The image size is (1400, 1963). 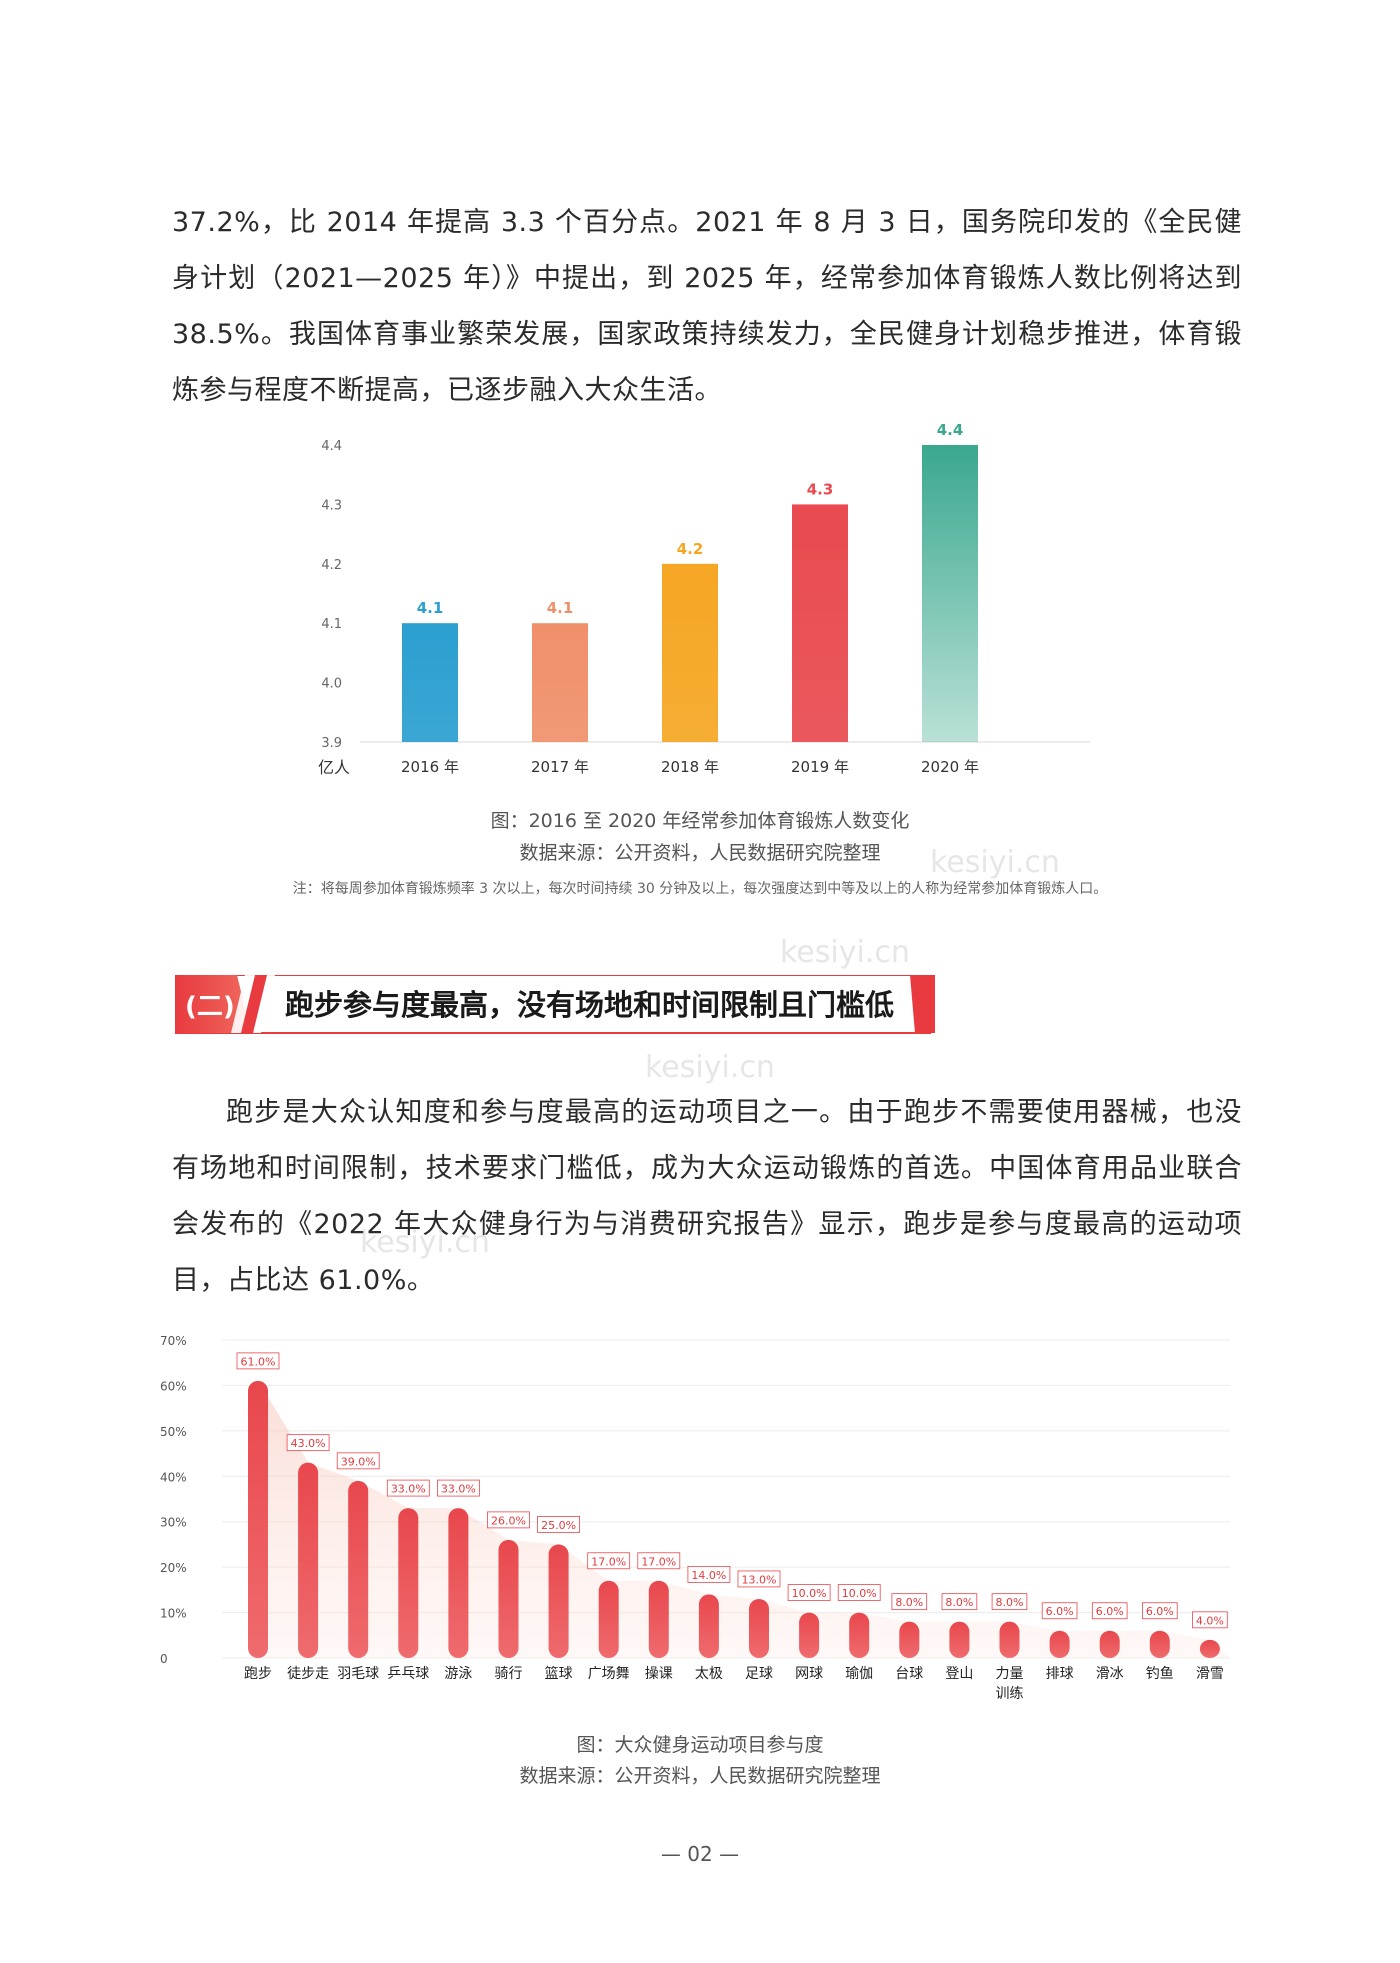 What do you see at coordinates (1109, 1644) in the screenshot?
I see `bar-滑冰` at bounding box center [1109, 1644].